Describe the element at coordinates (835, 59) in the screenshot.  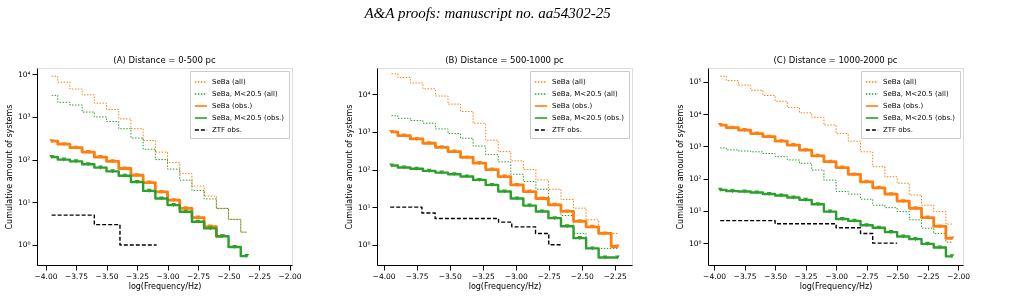
I see `chart-title: (C) Distance = 1000-2000 pc` at that location.